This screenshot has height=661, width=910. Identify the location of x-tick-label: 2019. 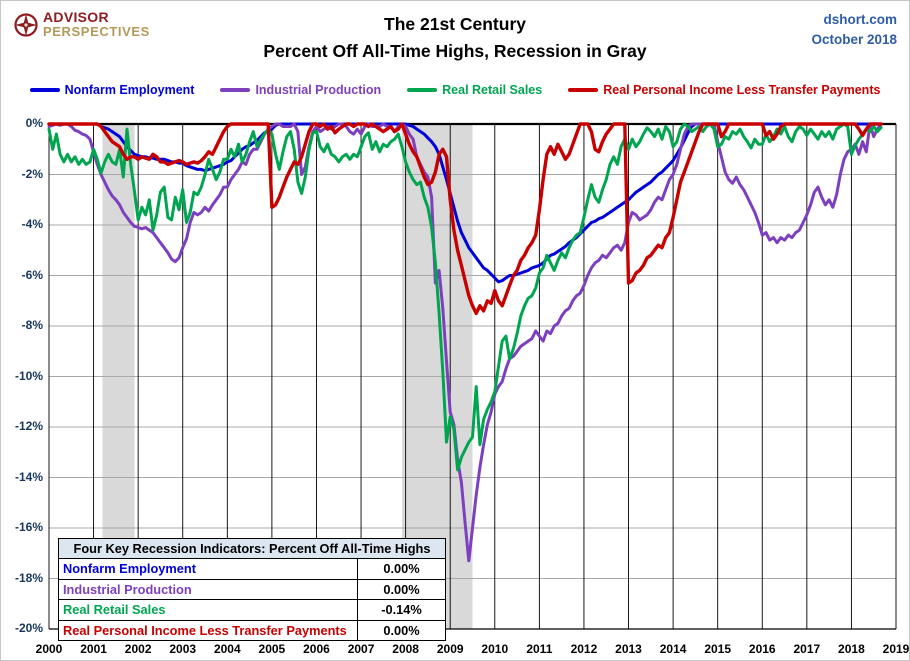
(896, 649).